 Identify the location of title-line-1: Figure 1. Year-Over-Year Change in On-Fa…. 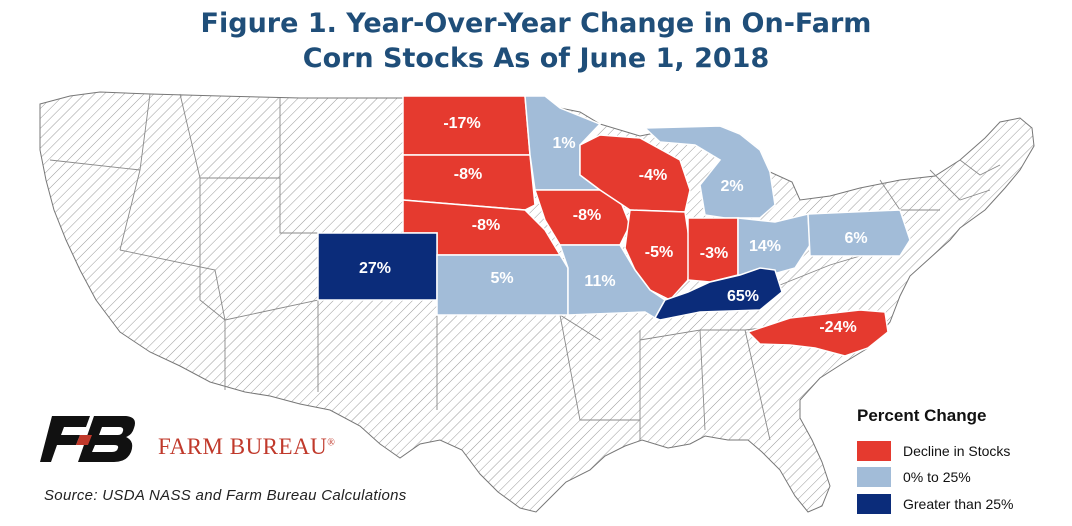
(536, 23).